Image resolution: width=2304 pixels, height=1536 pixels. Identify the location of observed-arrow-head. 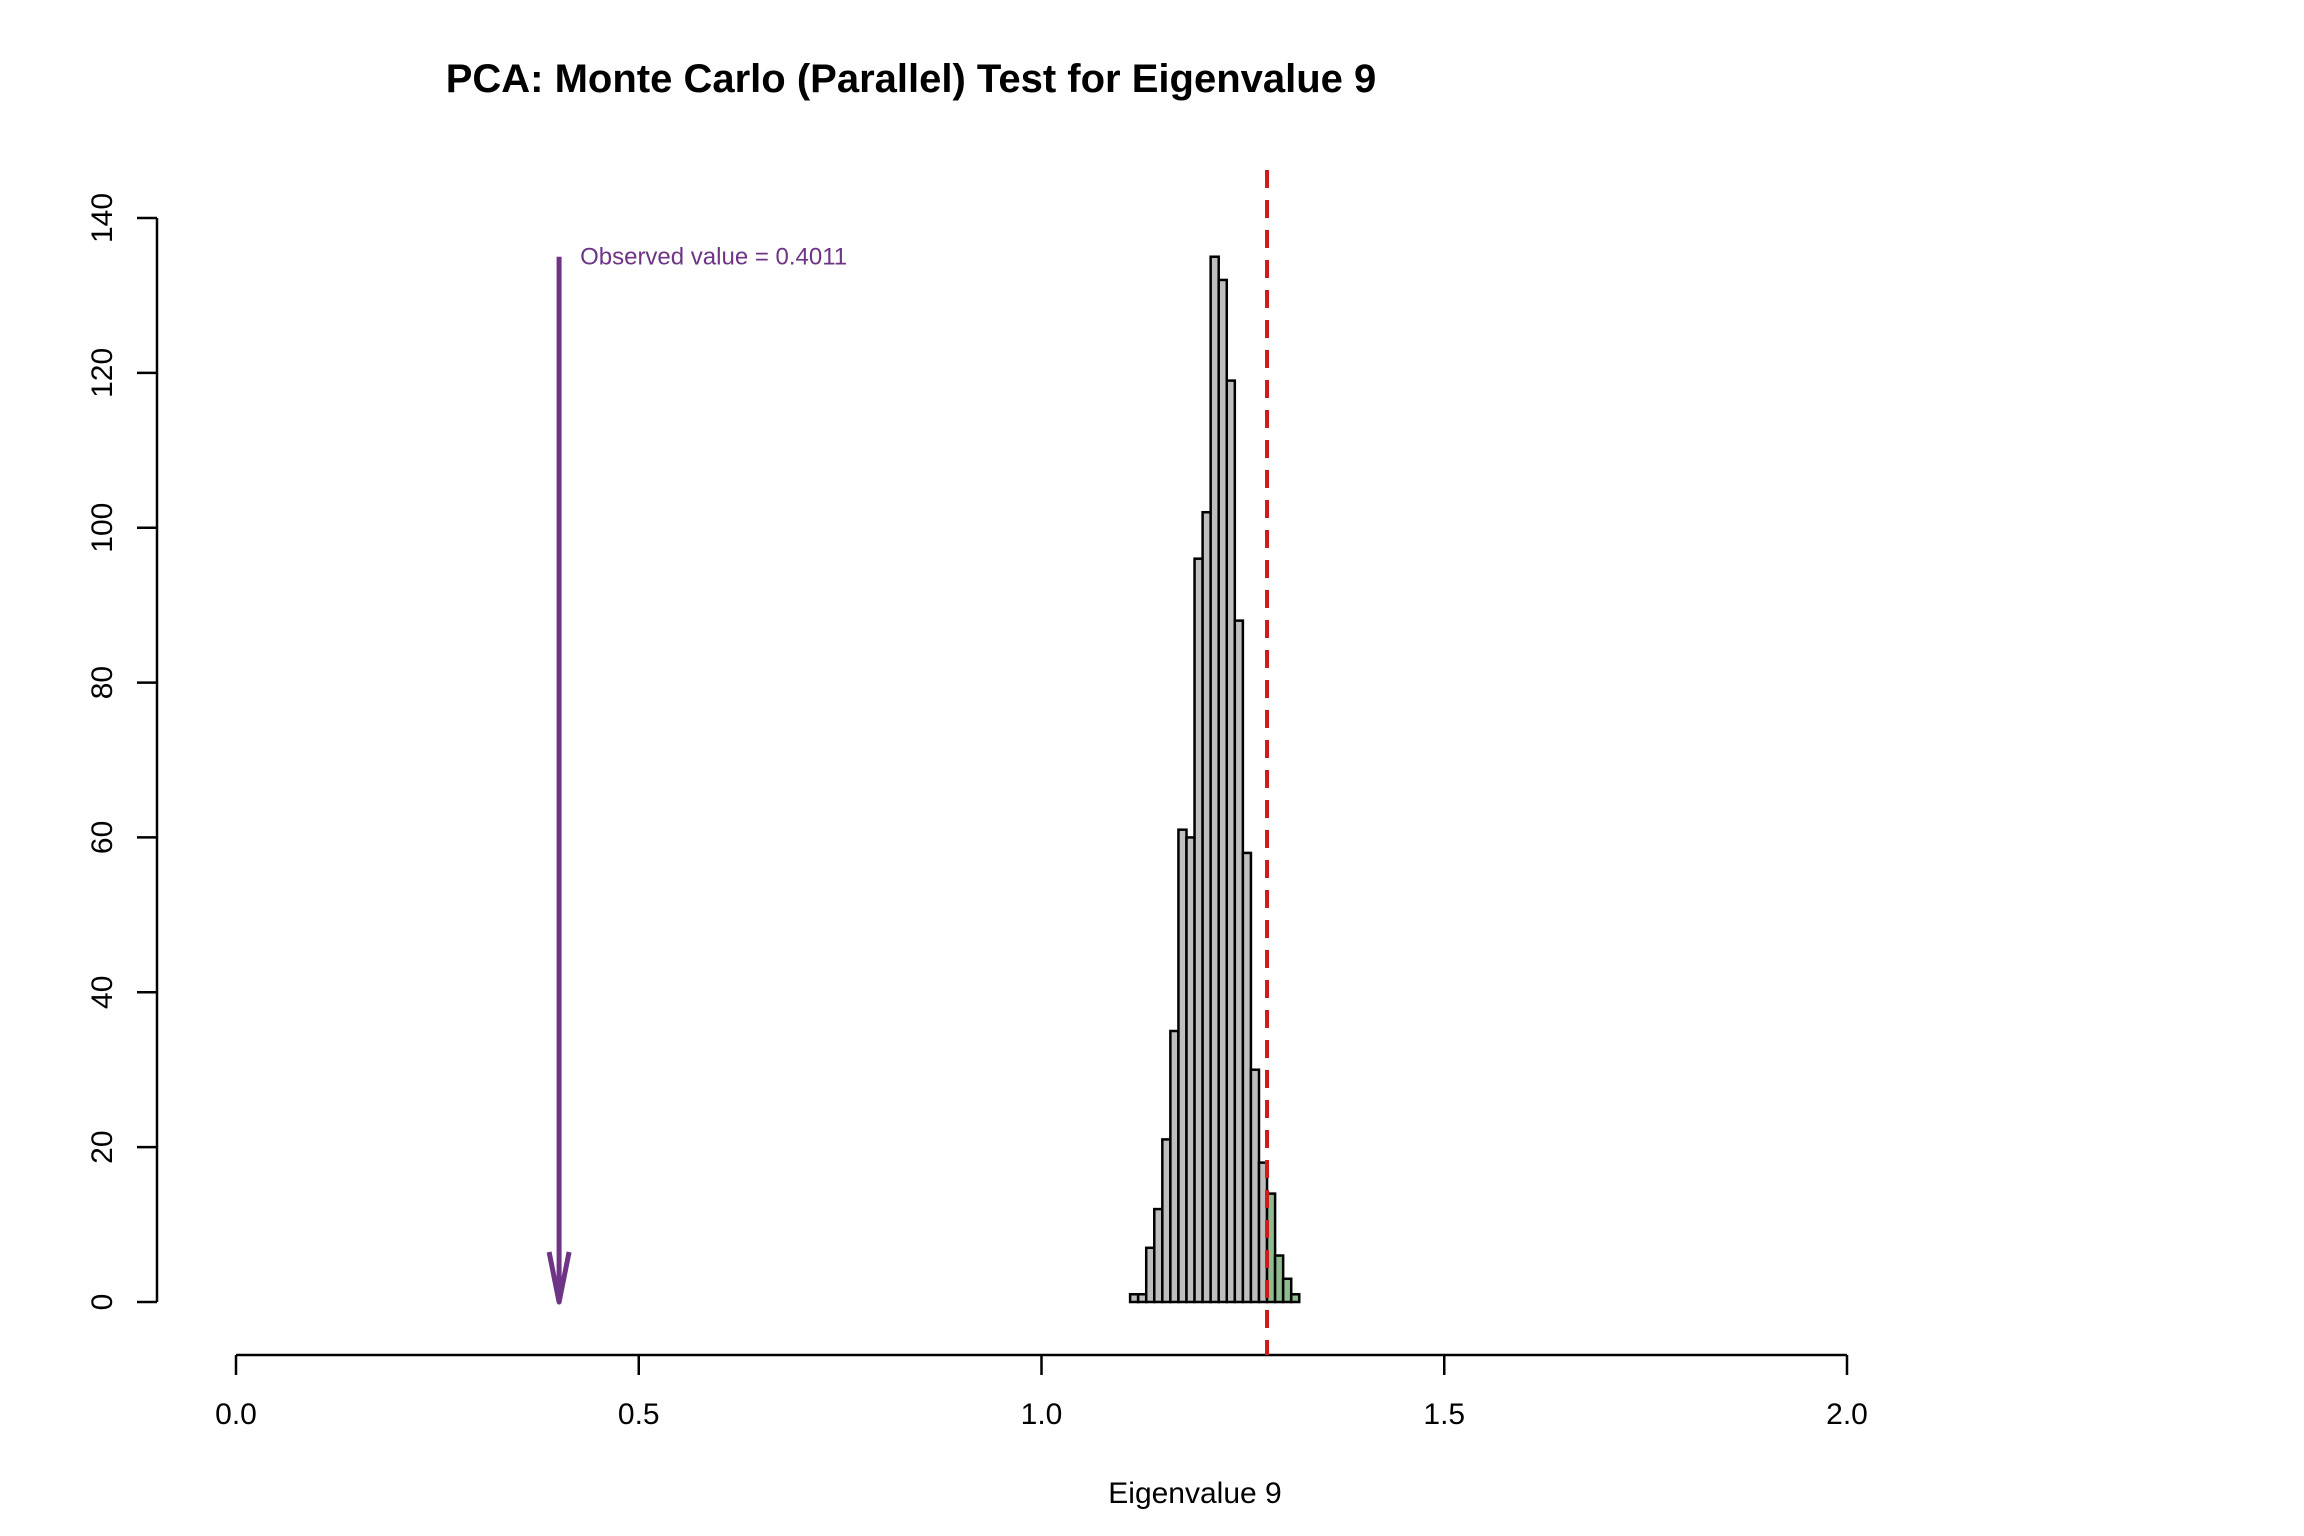
(559, 1278).